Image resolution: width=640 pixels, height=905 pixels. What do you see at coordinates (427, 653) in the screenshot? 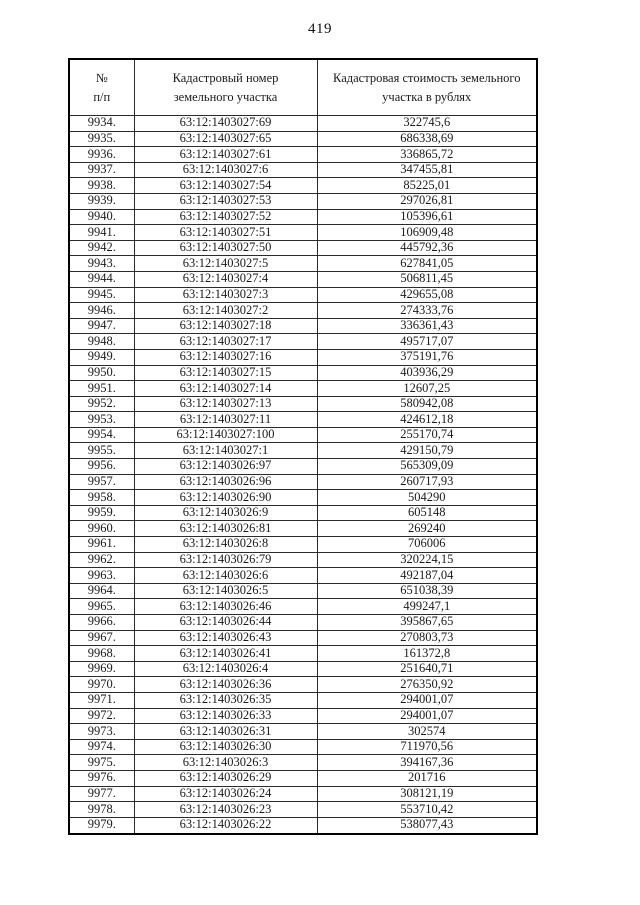
I see `cell-cadastral-value: 161372,8` at bounding box center [427, 653].